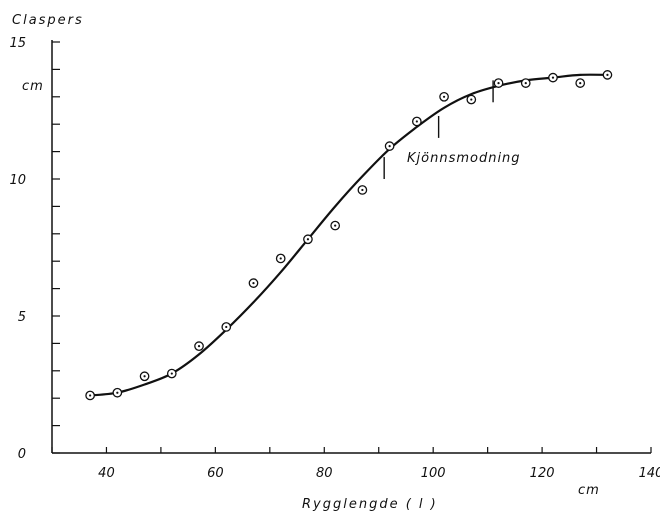 Image resolution: width=660 pixels, height=513 pixels. Describe the element at coordinates (464, 158) in the screenshot. I see `annotation-label: Kjönnsmodning` at that location.